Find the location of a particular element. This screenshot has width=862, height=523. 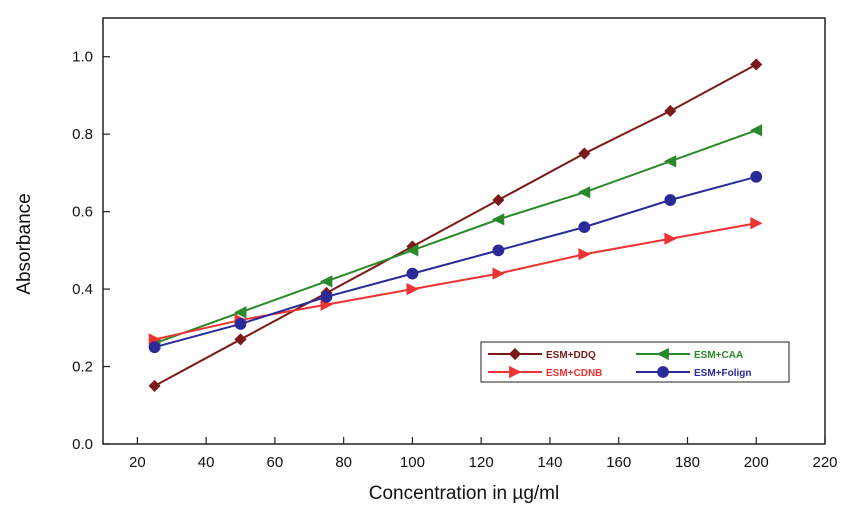

y-tick-label: 0.0 is located at coordinates (82, 444).